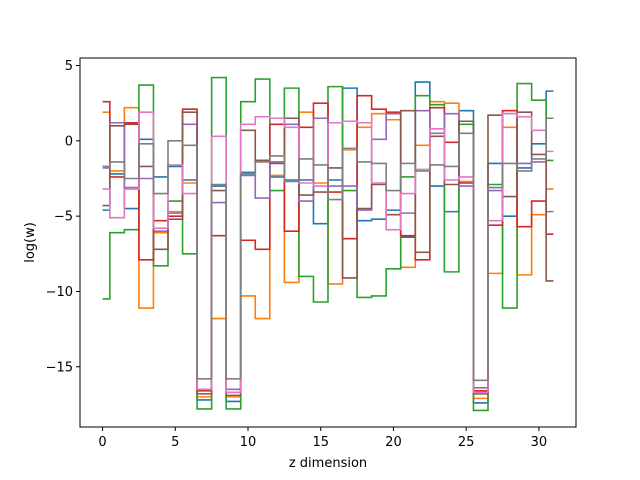 The height and width of the screenshot is (480, 640). What do you see at coordinates (393, 442) in the screenshot?
I see `x-tick-label: 20` at bounding box center [393, 442].